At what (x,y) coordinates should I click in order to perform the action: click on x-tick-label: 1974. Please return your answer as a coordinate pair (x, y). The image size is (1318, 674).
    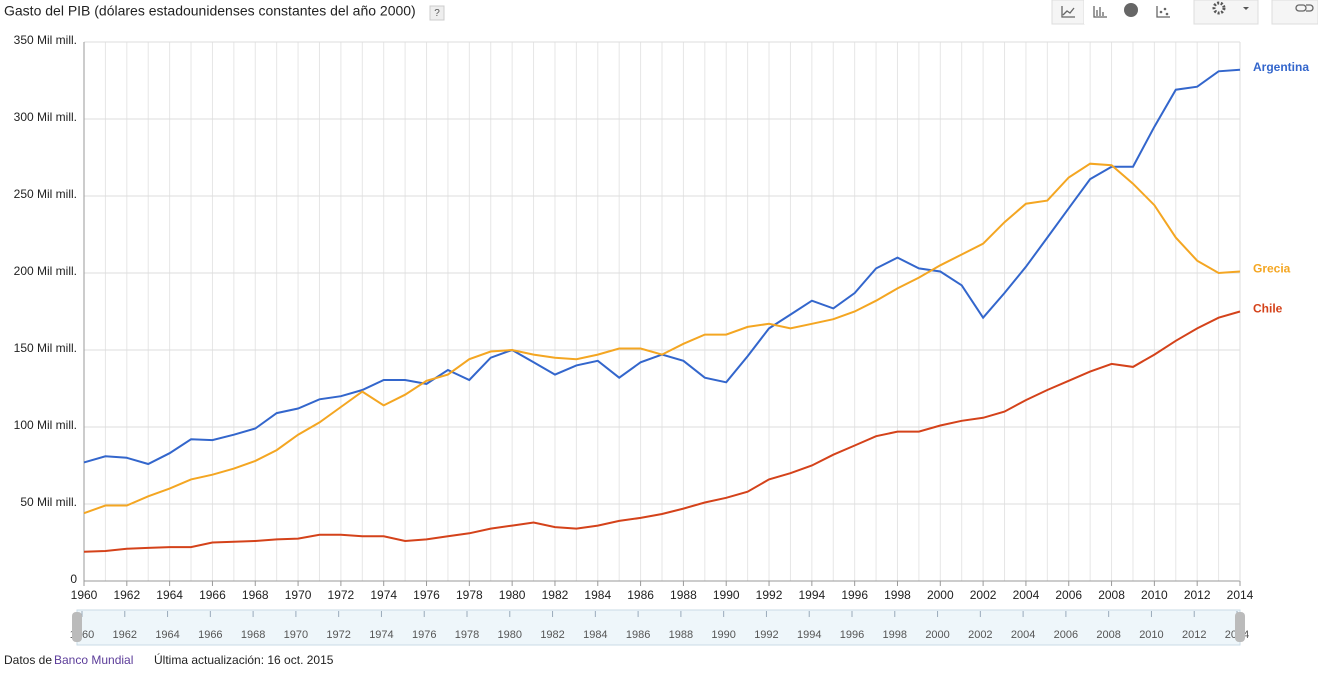
    Looking at the image, I should click on (383, 595).